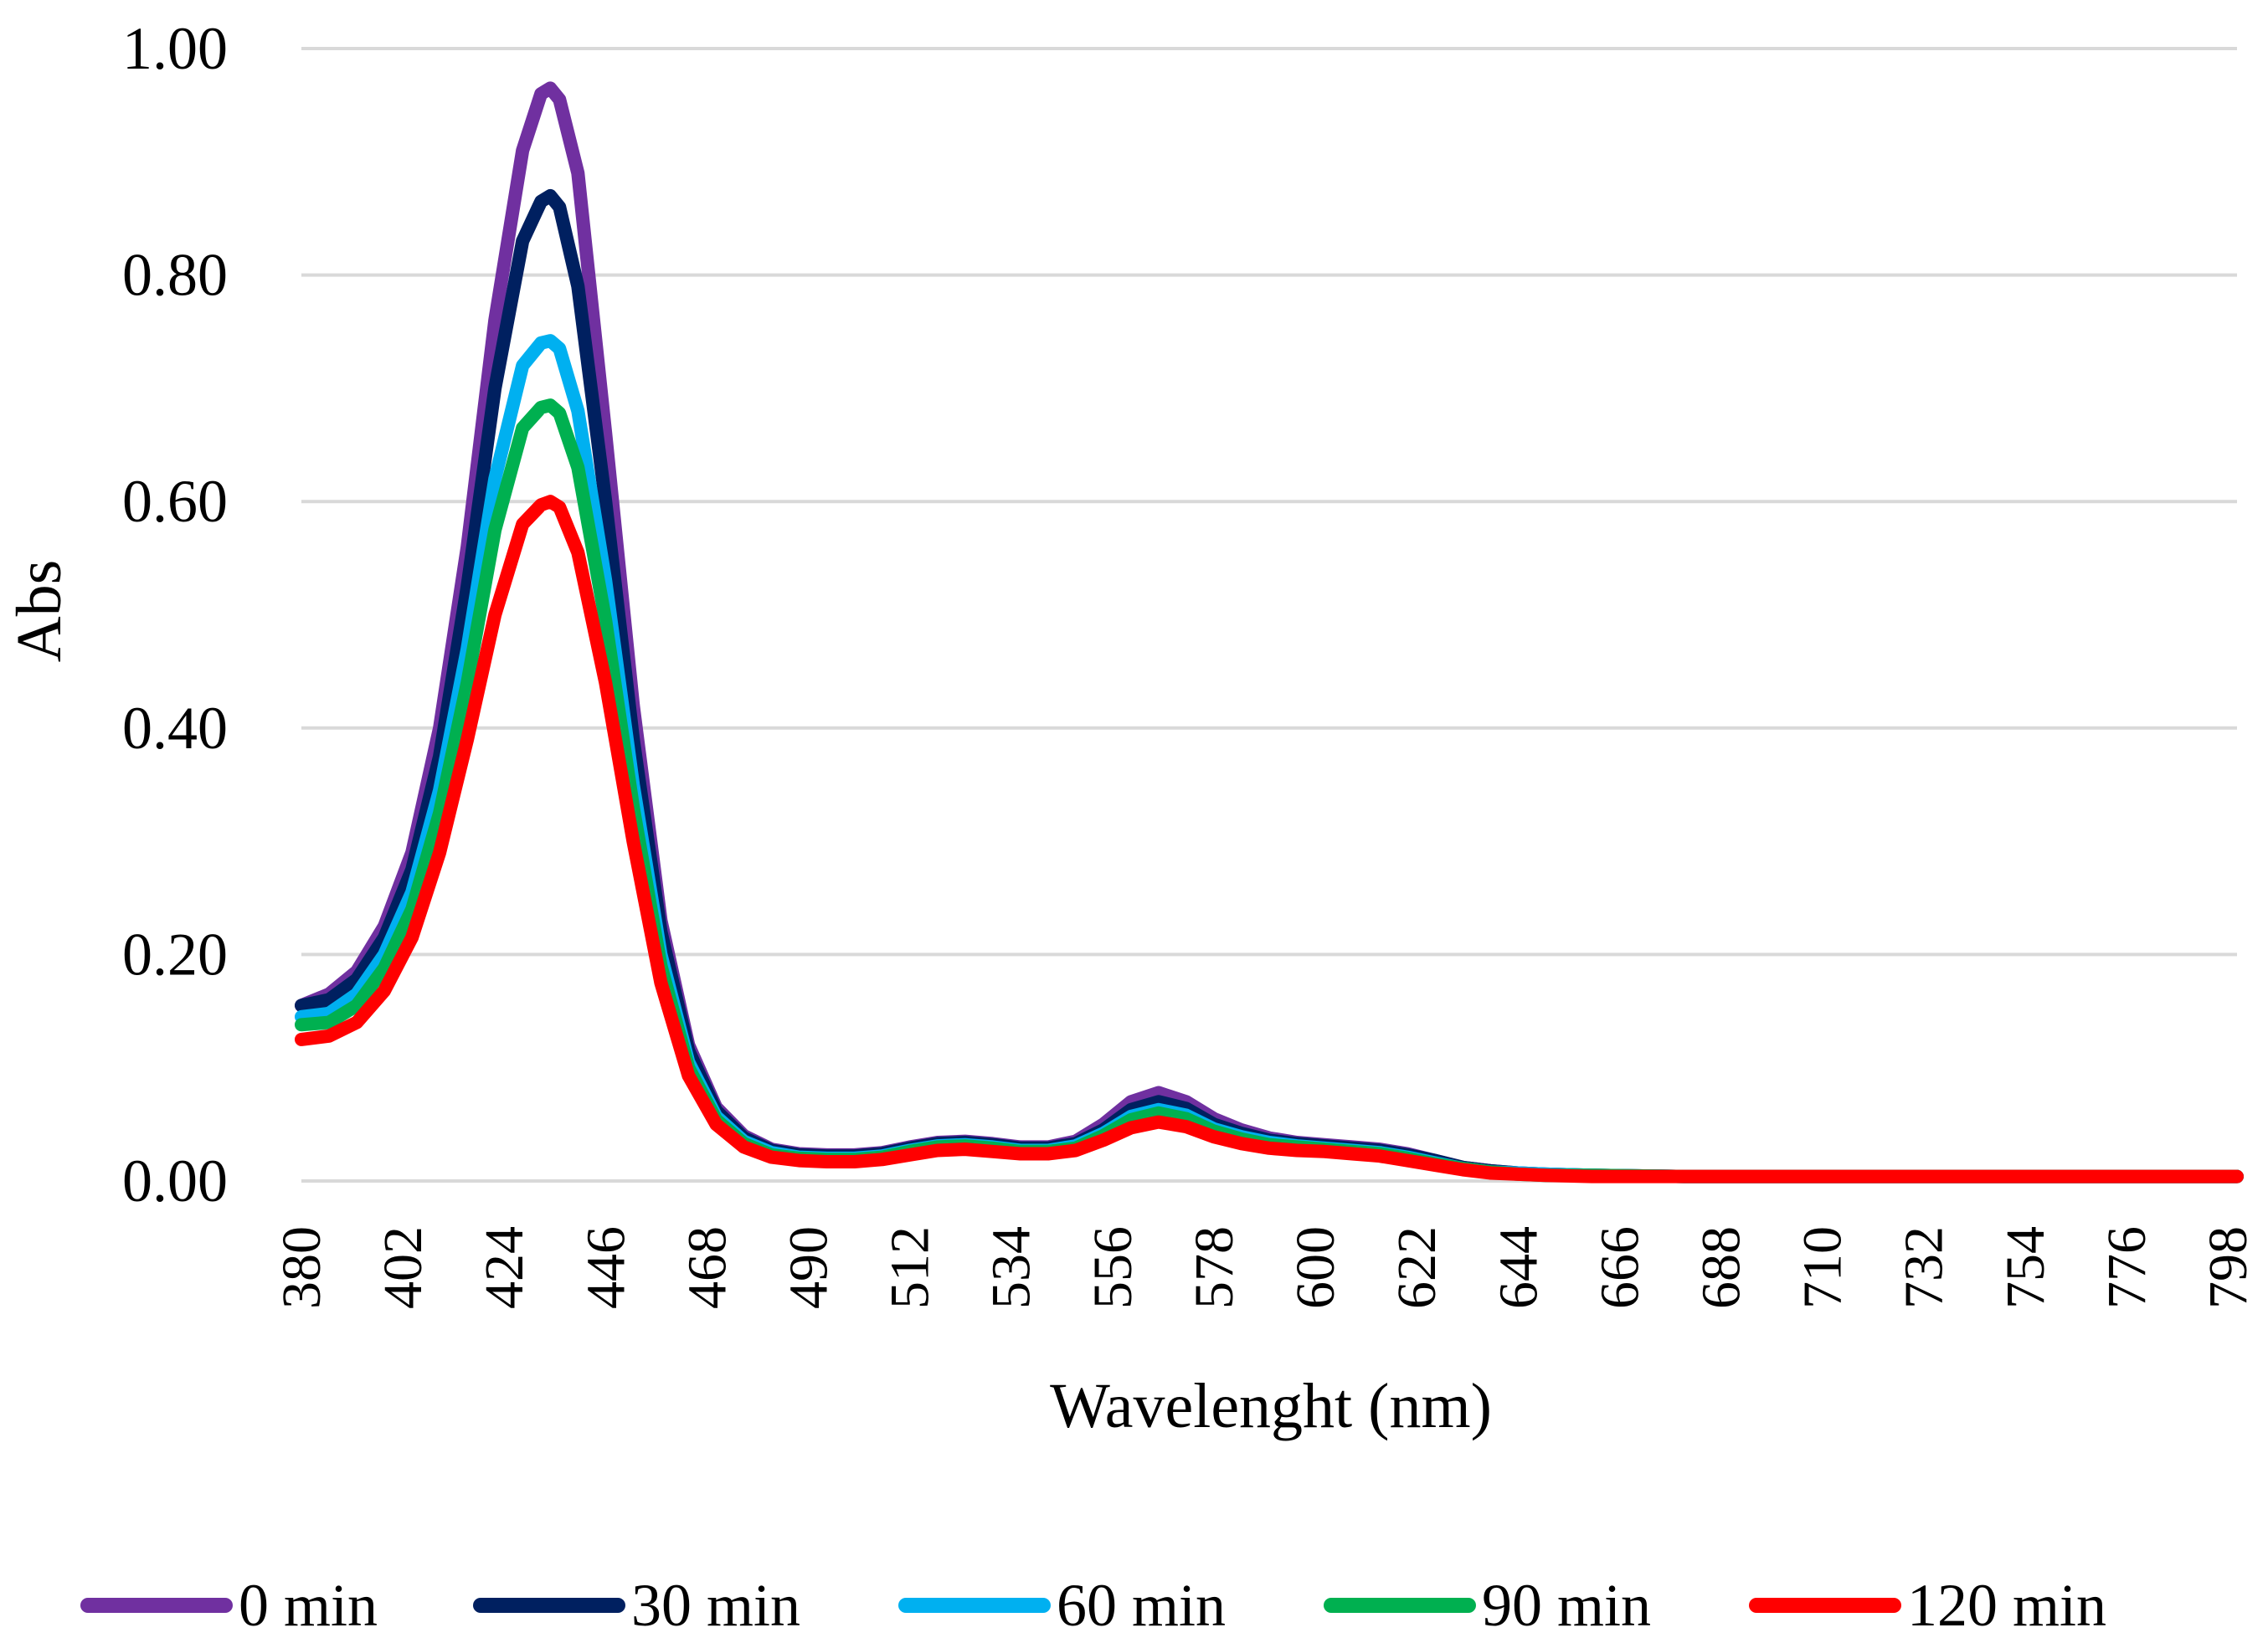 This screenshot has height=1643, width=2268. What do you see at coordinates (175, 48) in the screenshot?
I see `y-tick-label: 1.00` at bounding box center [175, 48].